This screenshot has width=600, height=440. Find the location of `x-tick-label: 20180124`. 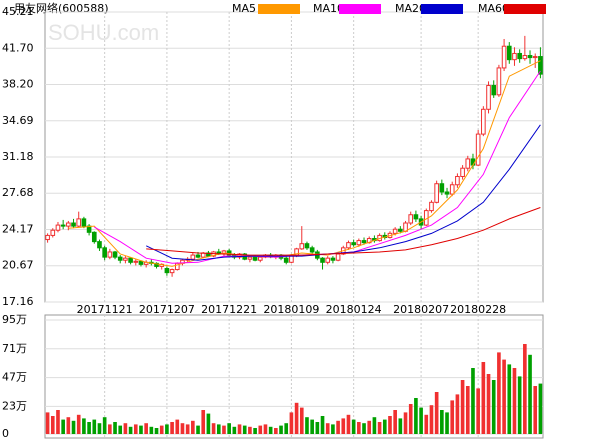

x-tick-label: 20180124 is located at coordinates (354, 309).